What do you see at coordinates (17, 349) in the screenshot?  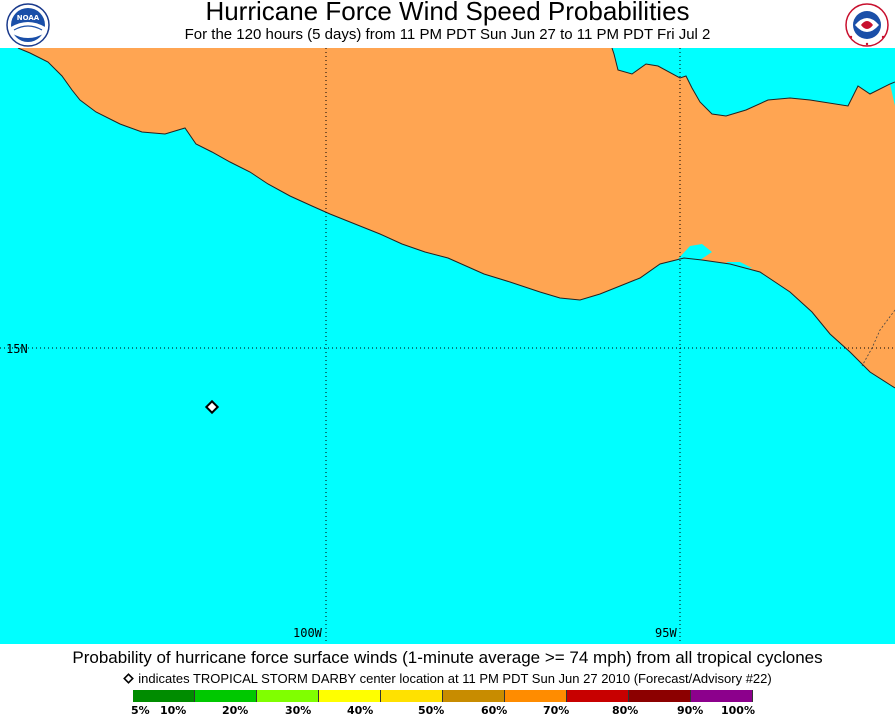 I see `lat-label-15n: 15N` at bounding box center [17, 349].